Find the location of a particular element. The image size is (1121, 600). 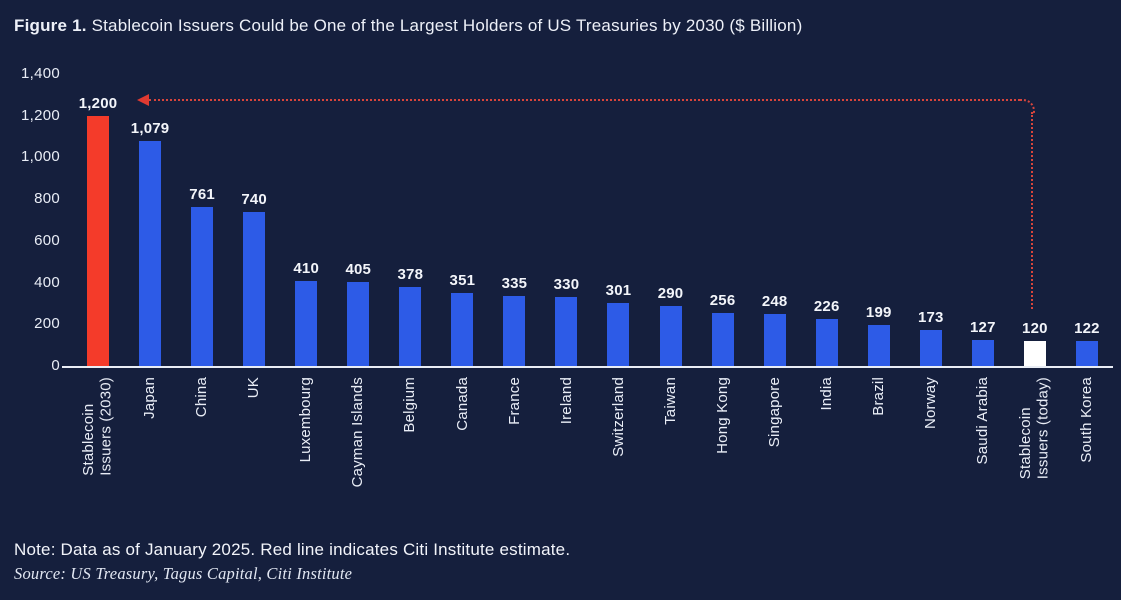

estimate-dotted-line-horizontal is located at coordinates (584, 100).